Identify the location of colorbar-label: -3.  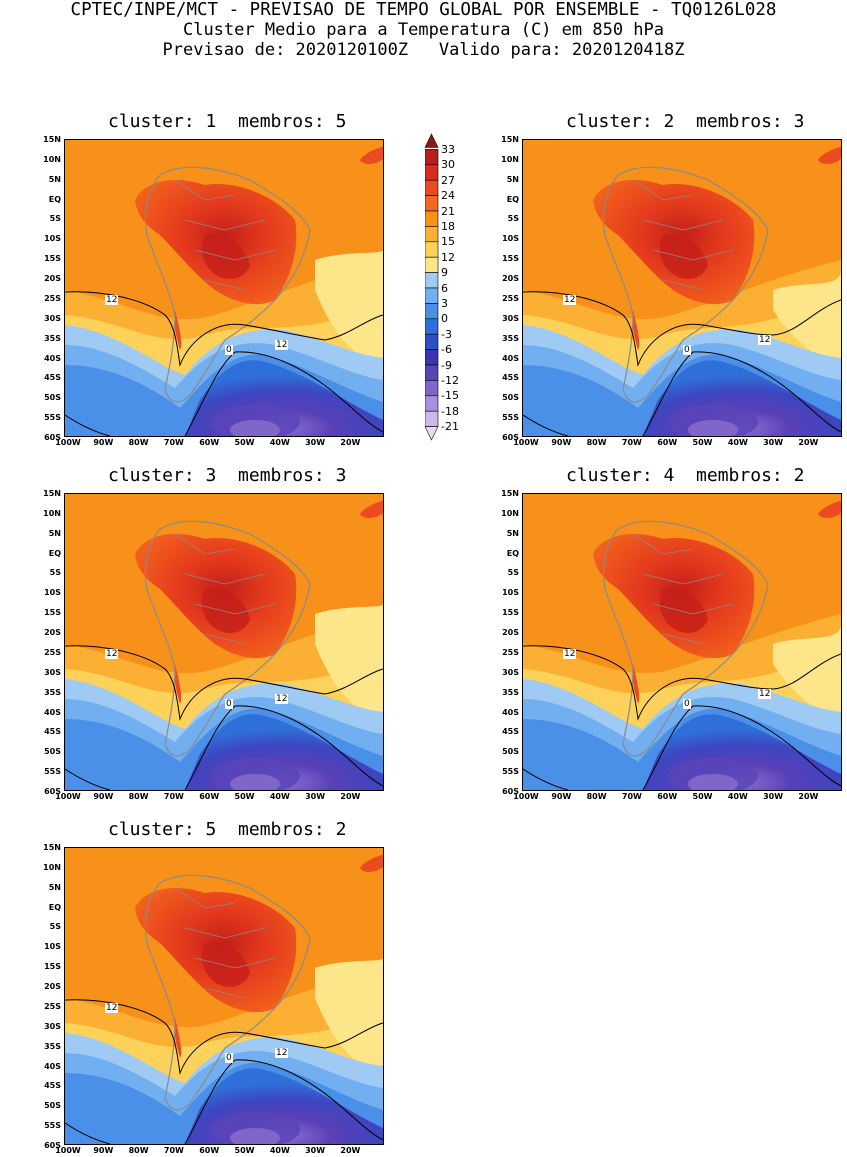
(446, 334).